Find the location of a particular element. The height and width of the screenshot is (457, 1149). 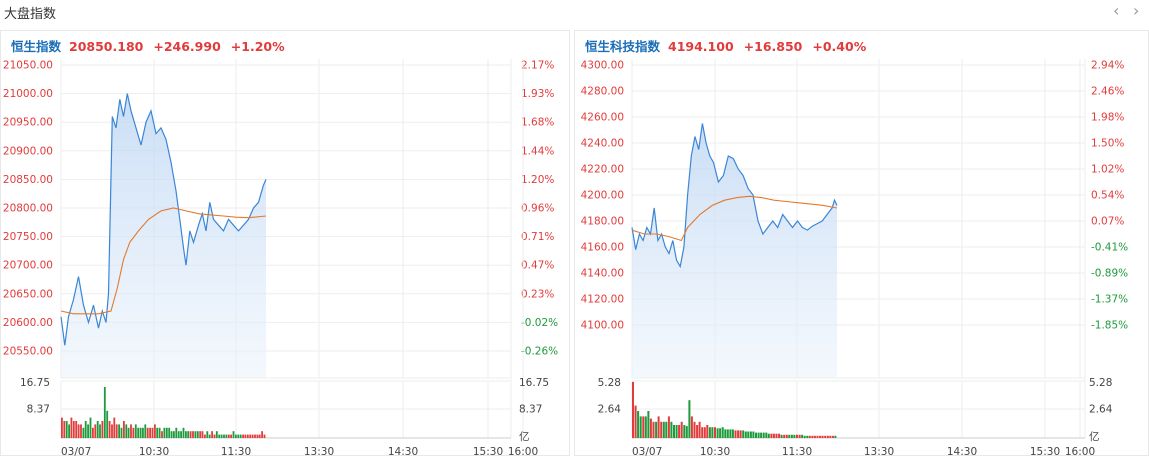

y-tick-label: 20550.00 is located at coordinates (28, 352).